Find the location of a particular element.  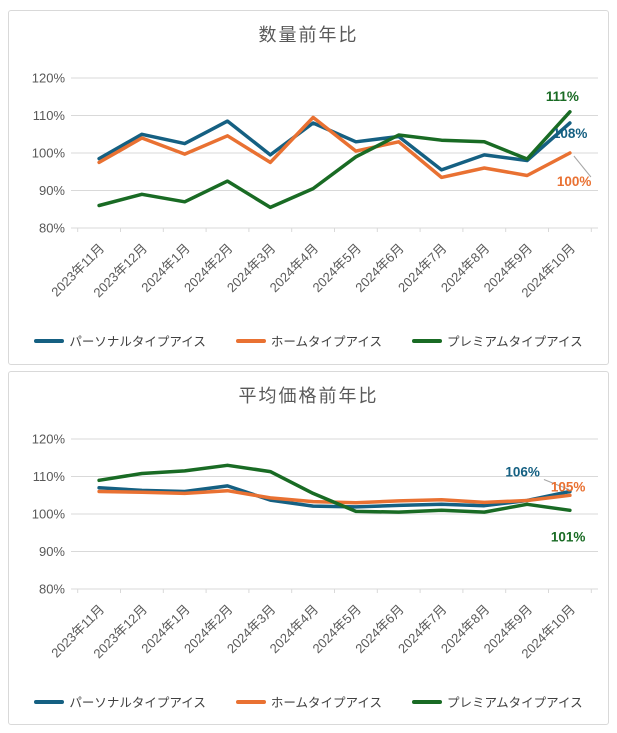

data-label: 105% is located at coordinates (568, 486).